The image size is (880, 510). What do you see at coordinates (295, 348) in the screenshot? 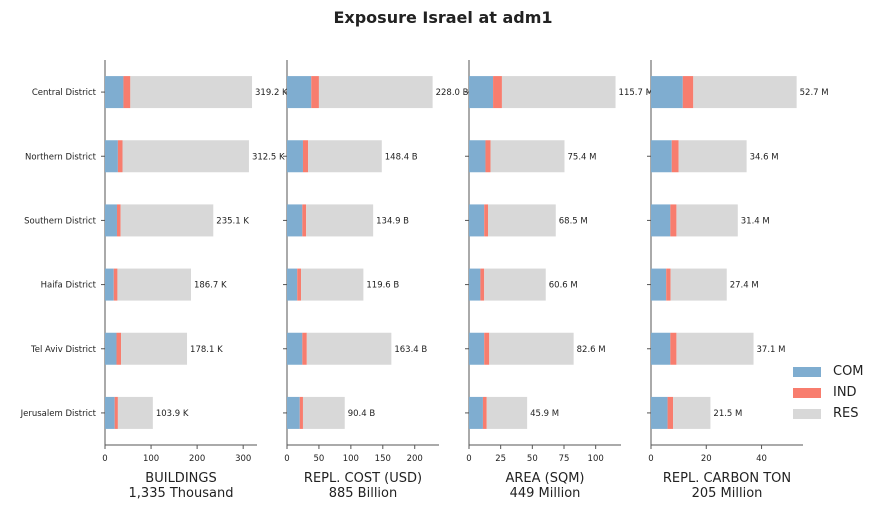
I see `panel-2-bar-com-tel-aviv-district` at bounding box center [295, 348].